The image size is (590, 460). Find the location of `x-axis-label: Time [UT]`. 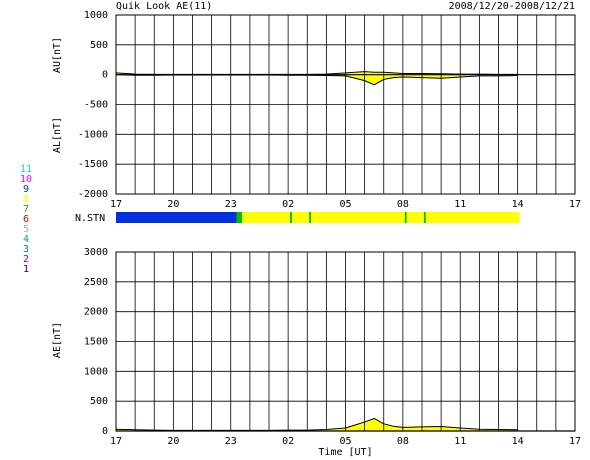

x-axis-label: Time [UT] is located at coordinates (345, 452).